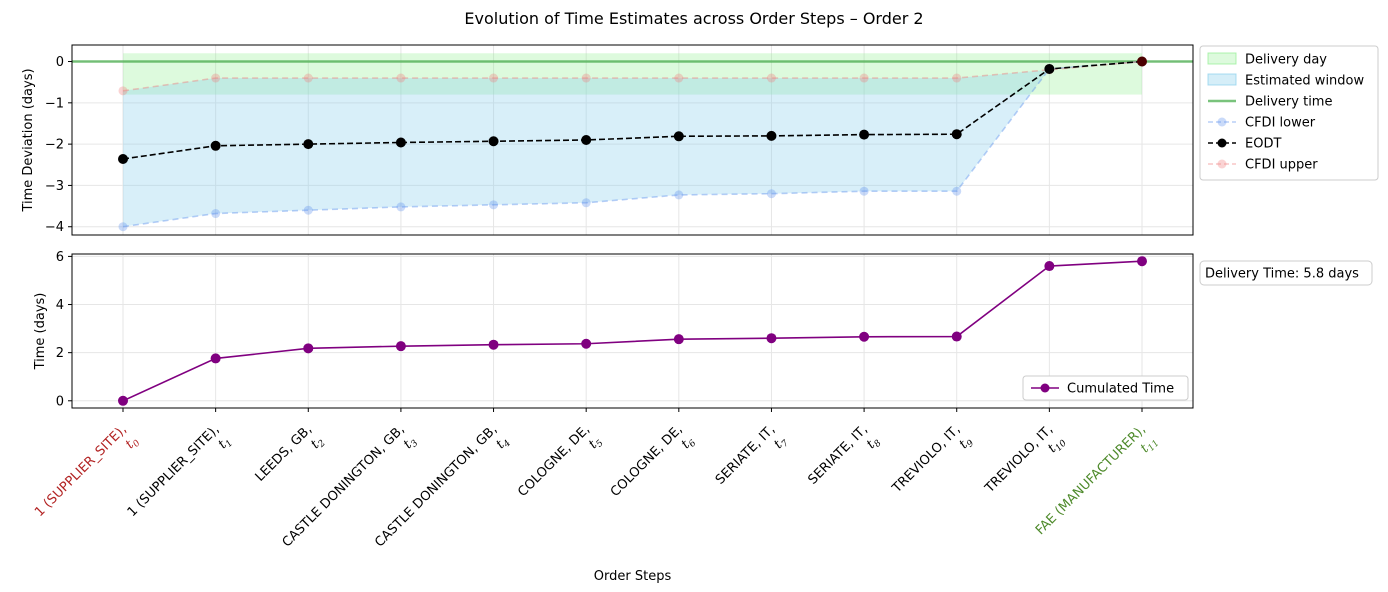 This screenshot has height=592, width=1388. I want to click on series-line-cfdi-upper, so click(632, 76).